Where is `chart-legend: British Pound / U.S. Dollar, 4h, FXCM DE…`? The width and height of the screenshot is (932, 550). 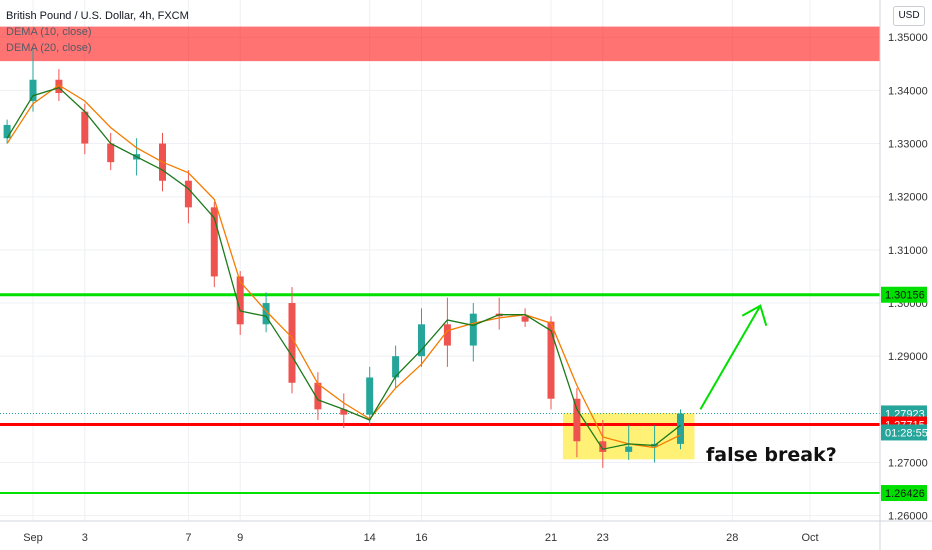
chart-legend: British Pound / U.S. Dollar, 4h, FXCM DE… is located at coordinates (97, 32).